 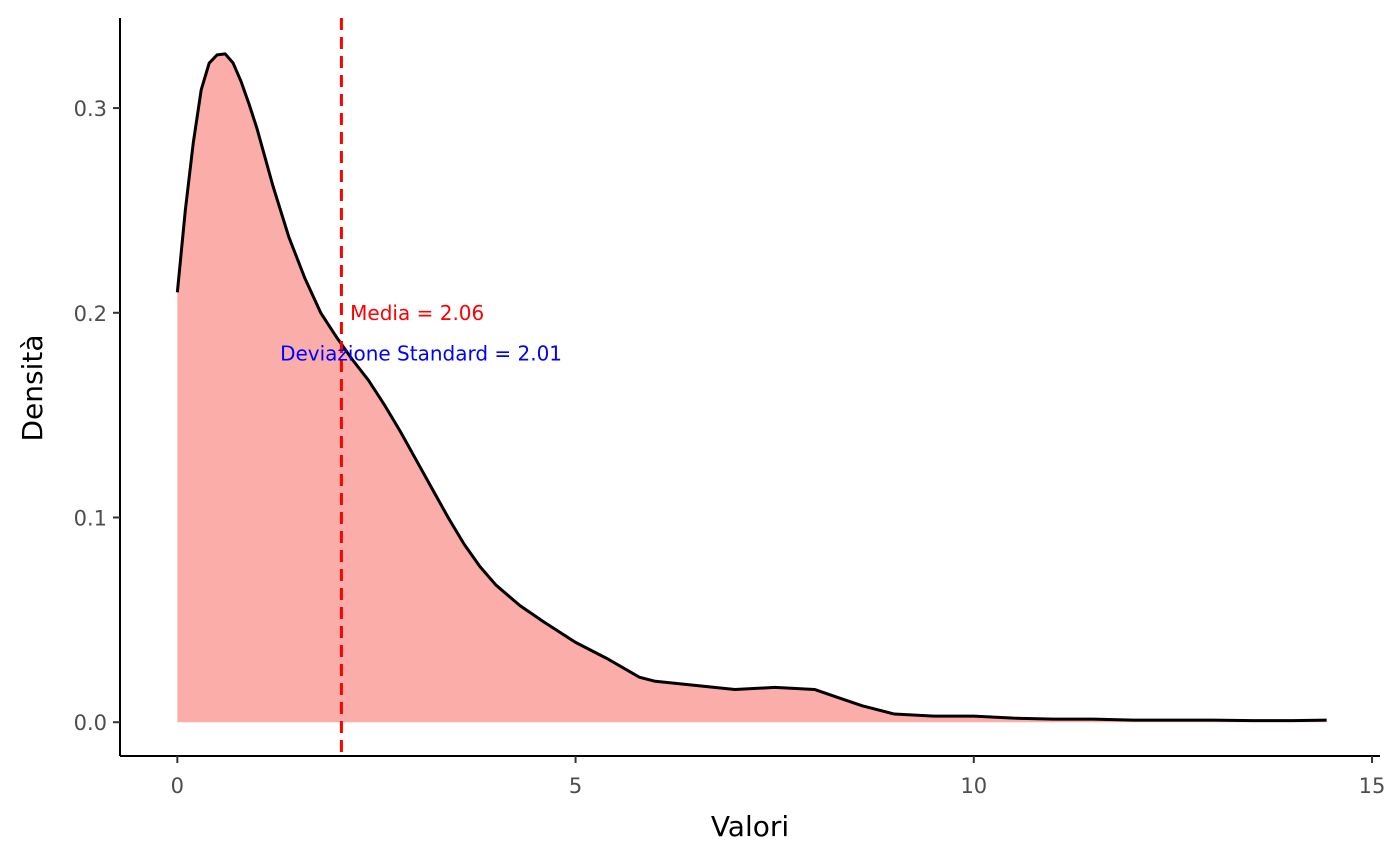 I want to click on x-axis-title: Valori, so click(x=750, y=826).